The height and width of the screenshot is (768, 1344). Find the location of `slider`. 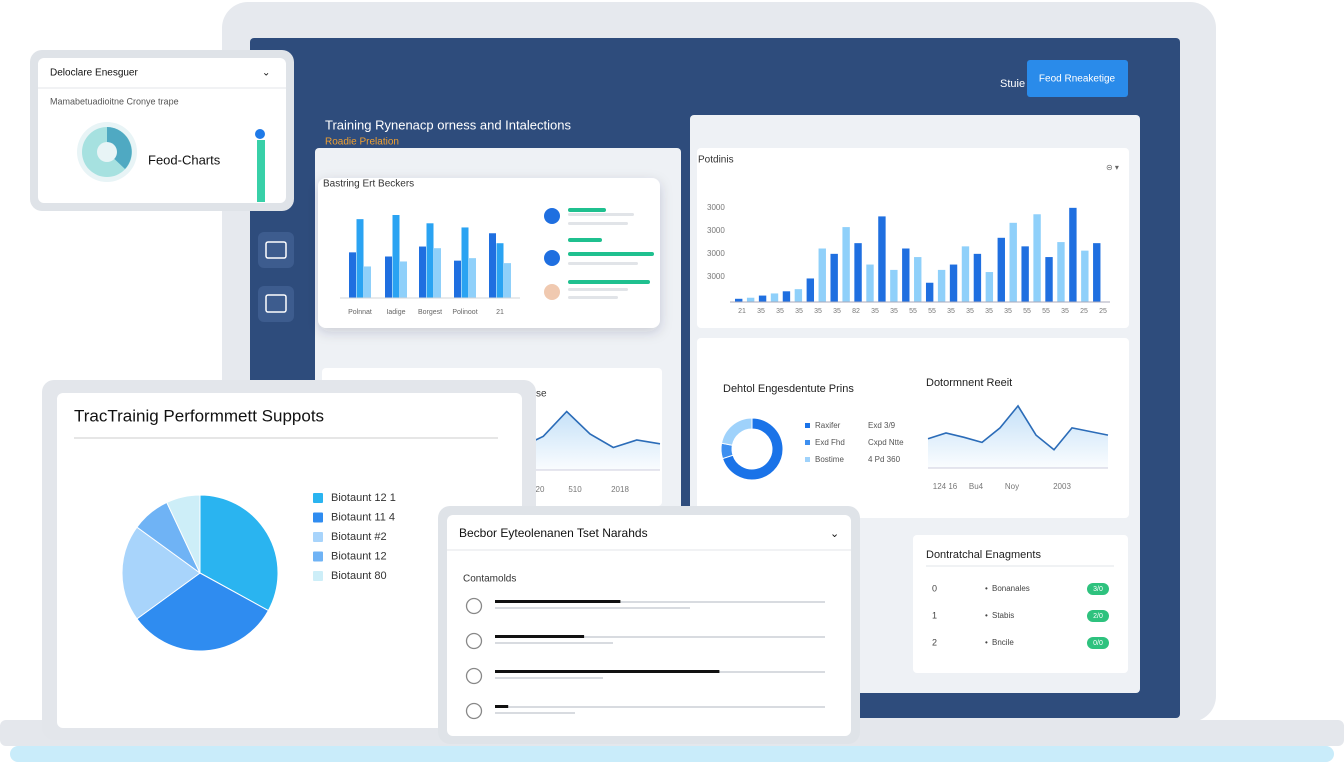

slider is located at coordinates (261, 171).